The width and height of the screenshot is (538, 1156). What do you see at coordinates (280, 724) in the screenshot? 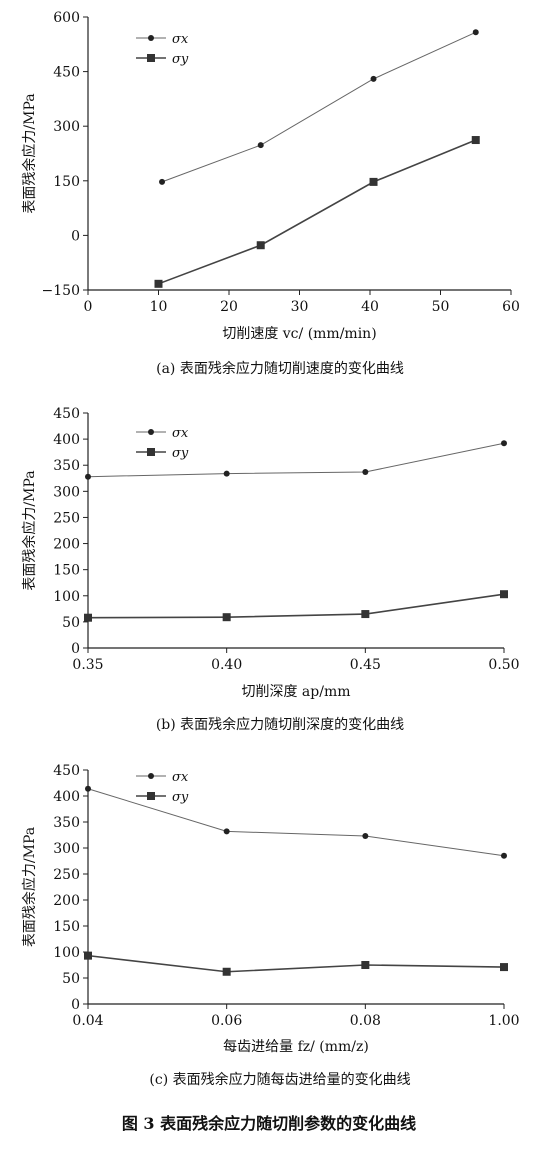
I see `chart-caption: (b) 表面残余应力随切削深度的变化曲线` at bounding box center [280, 724].